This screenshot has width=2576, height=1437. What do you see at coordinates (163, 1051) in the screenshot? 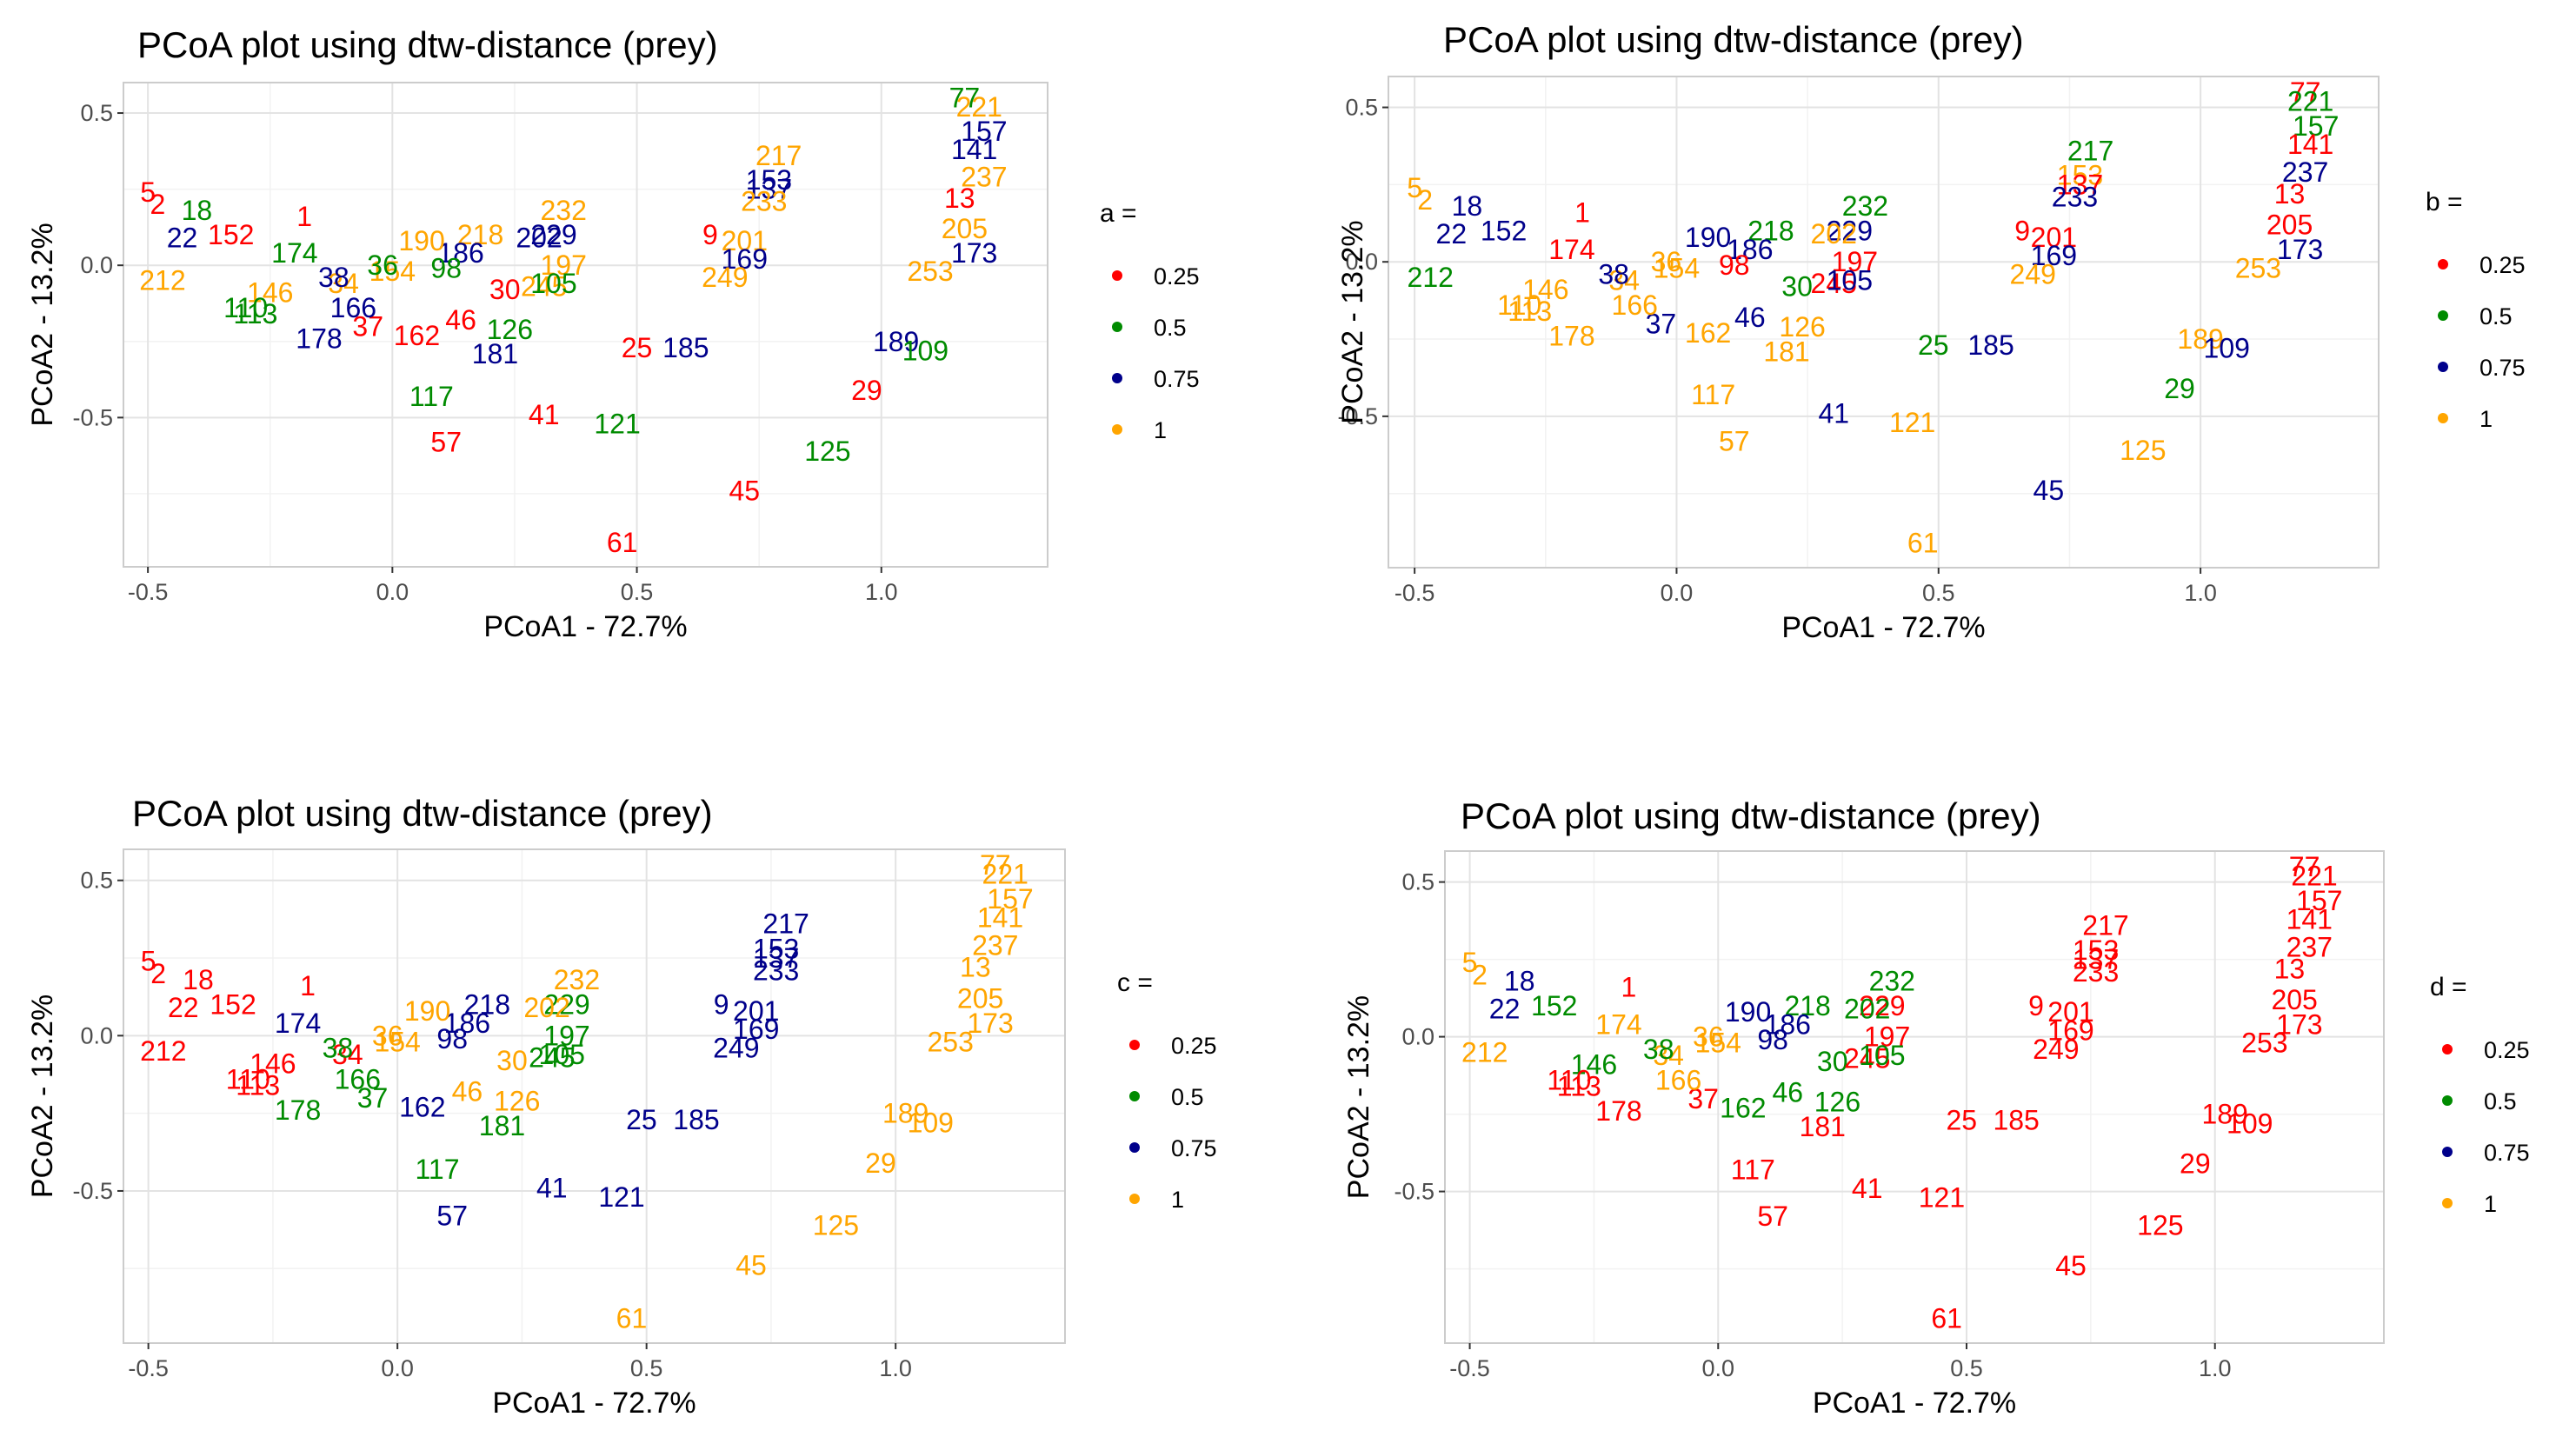
I see `point-label-212: 212` at bounding box center [163, 1051].